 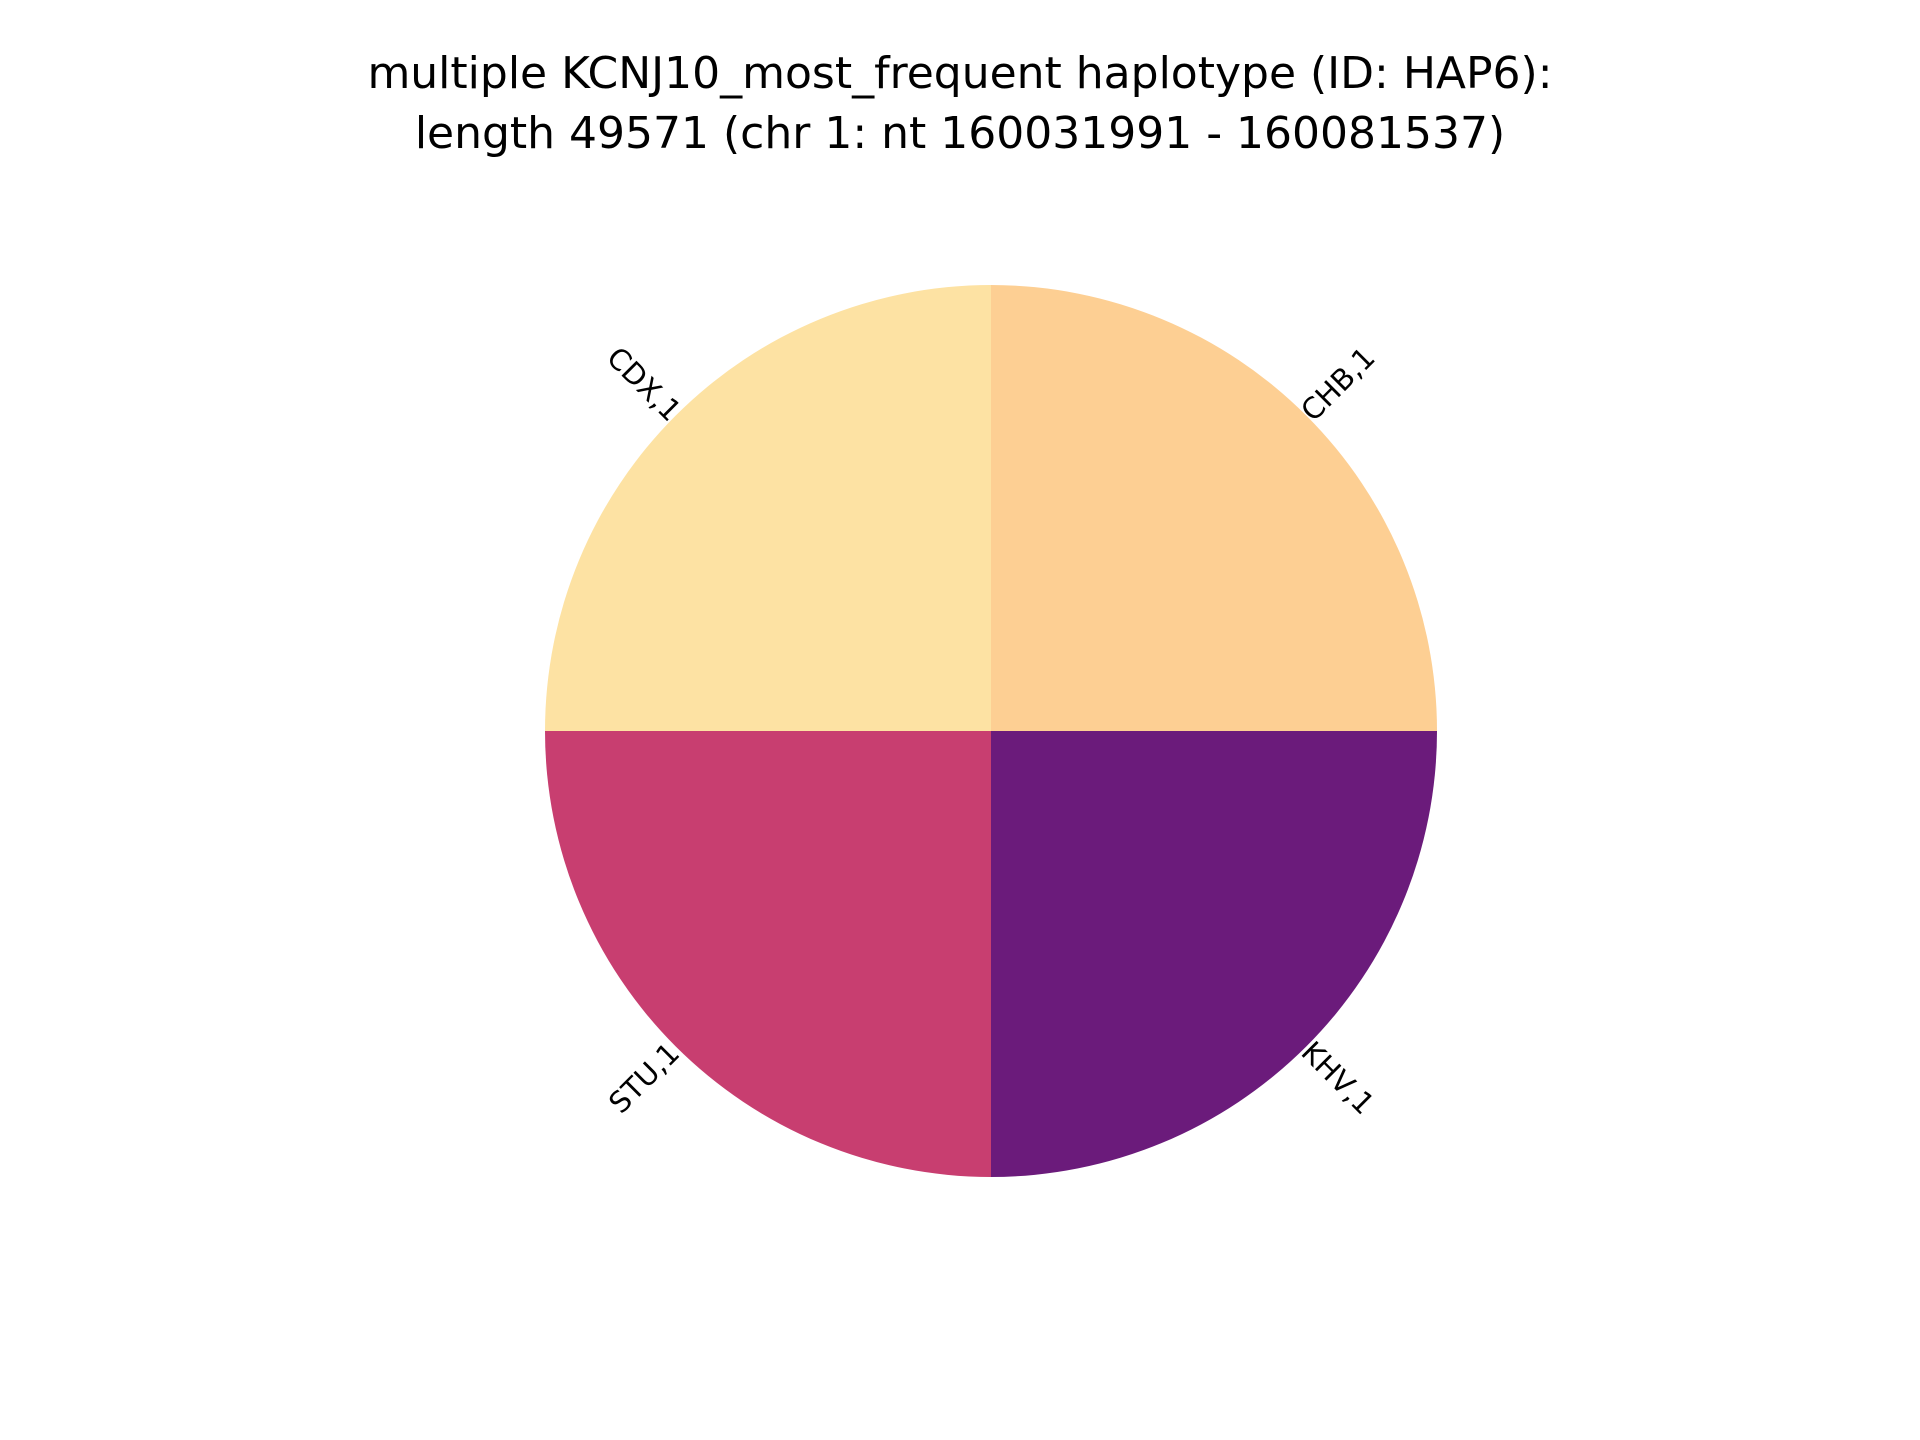 I want to click on slice-label-khv: KHV,1, so click(x=1338, y=1078).